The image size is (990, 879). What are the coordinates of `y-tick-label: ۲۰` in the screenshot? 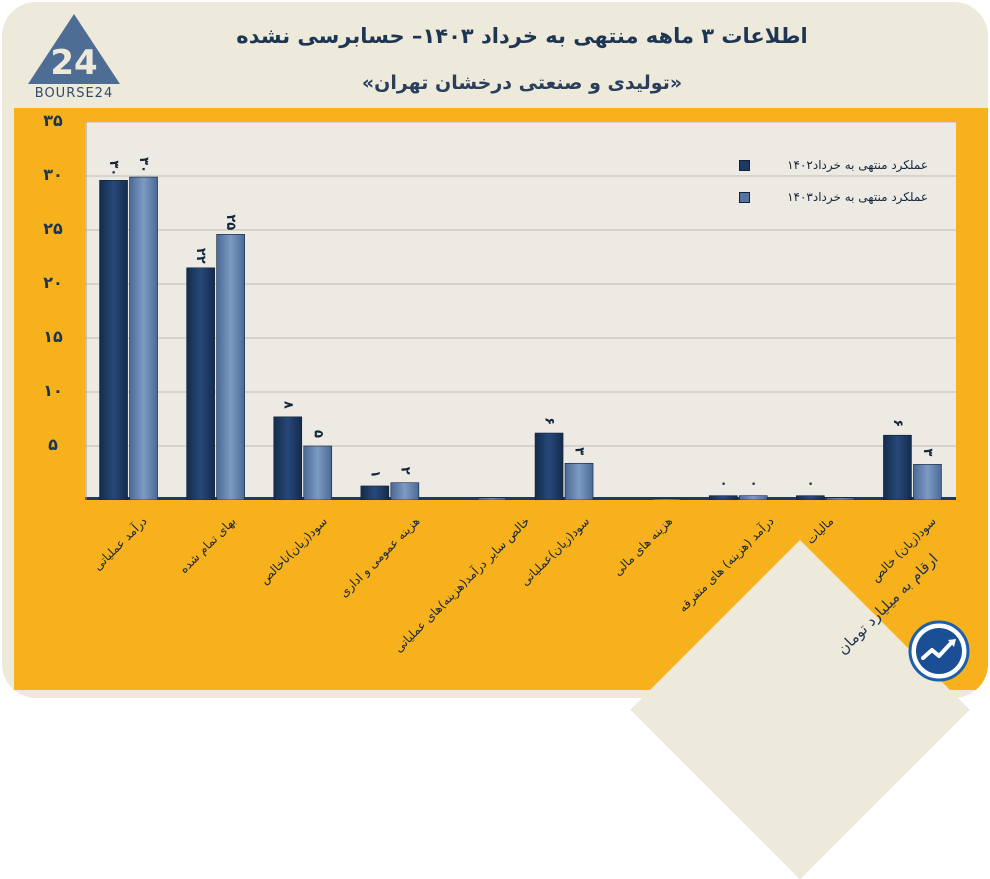 It's located at (53, 282).